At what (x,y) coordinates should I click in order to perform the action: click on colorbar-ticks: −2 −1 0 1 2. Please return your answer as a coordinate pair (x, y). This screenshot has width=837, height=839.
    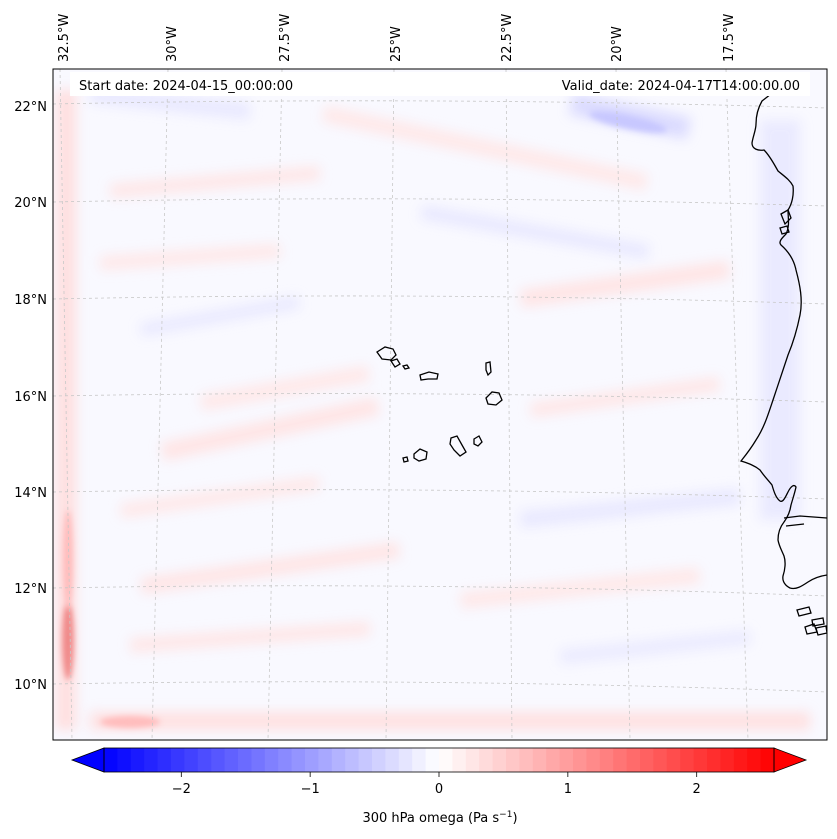
    Looking at the image, I should click on (436, 784).